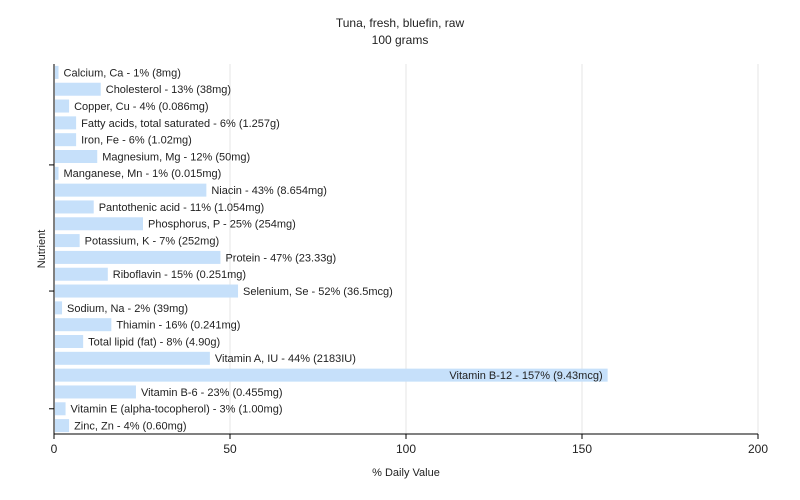  I want to click on bar-label-4: Iron, Fe - 6% (1.02mg), so click(136, 141).